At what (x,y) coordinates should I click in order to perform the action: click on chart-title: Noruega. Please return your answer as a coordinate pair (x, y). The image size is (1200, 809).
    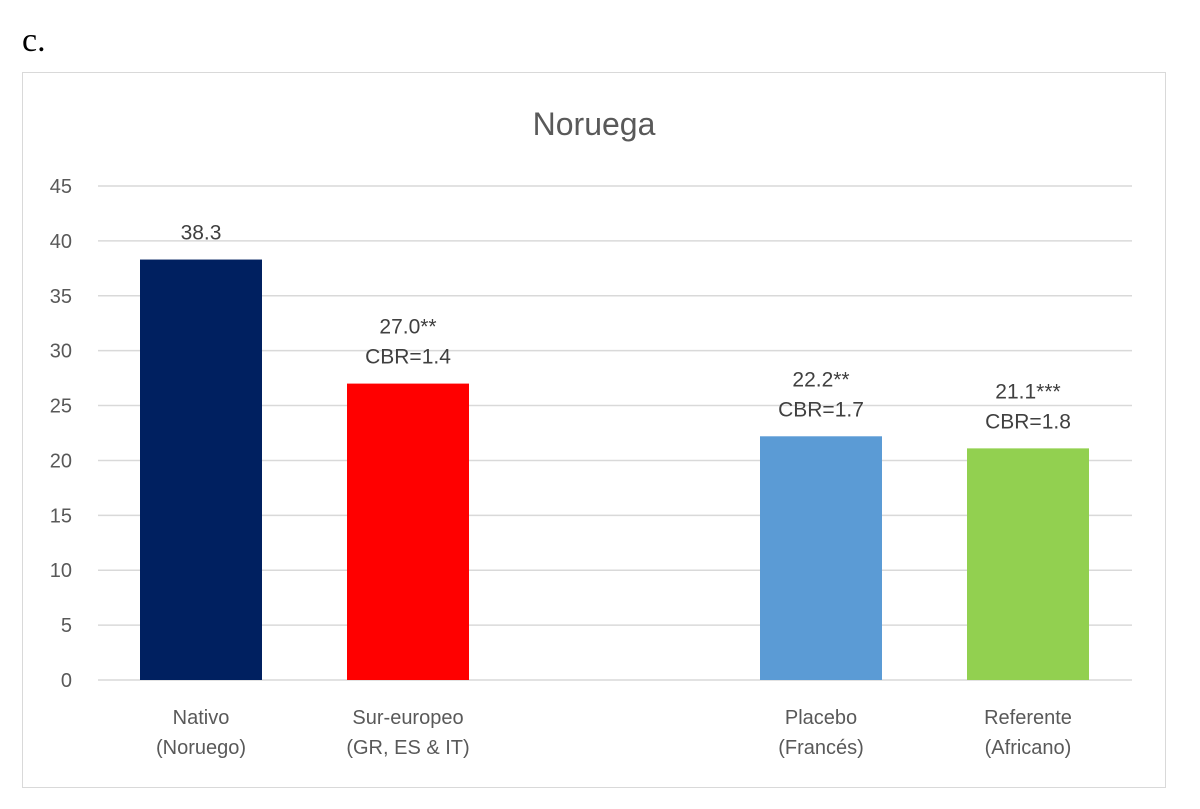
    Looking at the image, I should click on (594, 124).